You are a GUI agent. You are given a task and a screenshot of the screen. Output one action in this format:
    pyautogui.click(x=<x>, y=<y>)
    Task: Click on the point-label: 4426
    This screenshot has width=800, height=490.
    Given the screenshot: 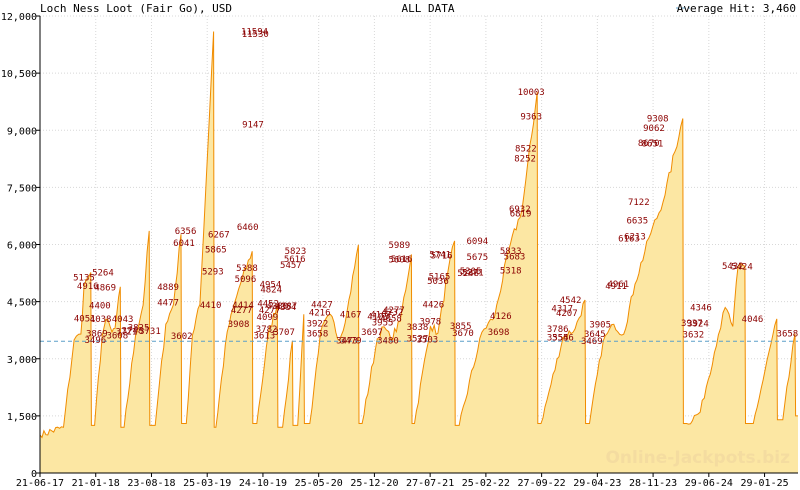 What is the action you would take?
    pyautogui.click(x=434, y=305)
    